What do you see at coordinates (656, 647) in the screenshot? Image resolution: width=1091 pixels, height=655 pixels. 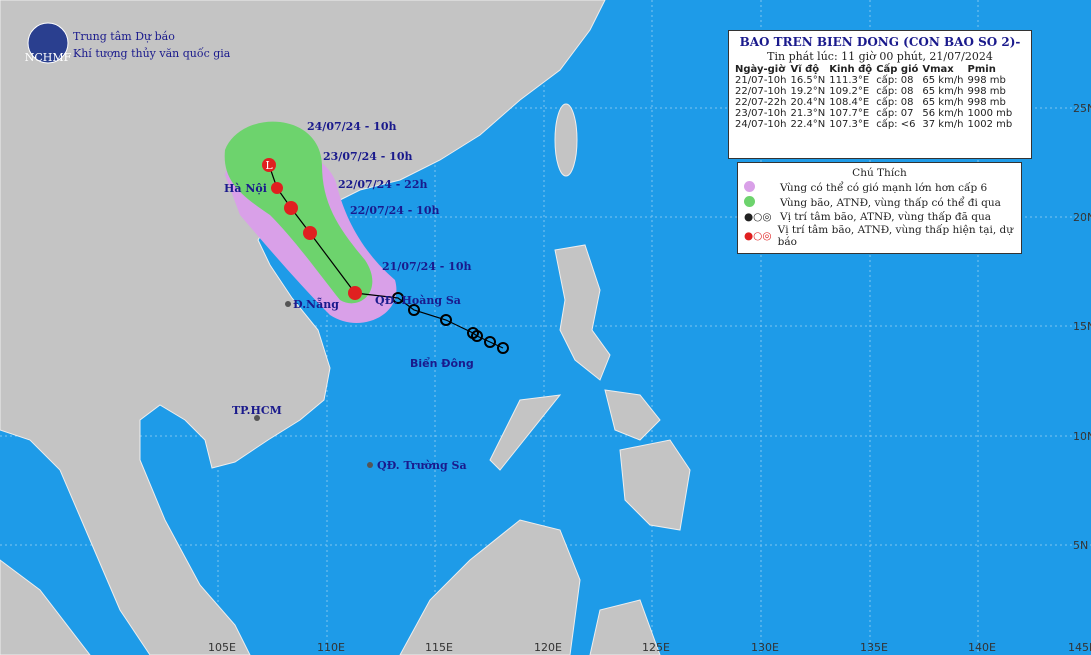 I see `lon-label: 125E` at bounding box center [656, 647].